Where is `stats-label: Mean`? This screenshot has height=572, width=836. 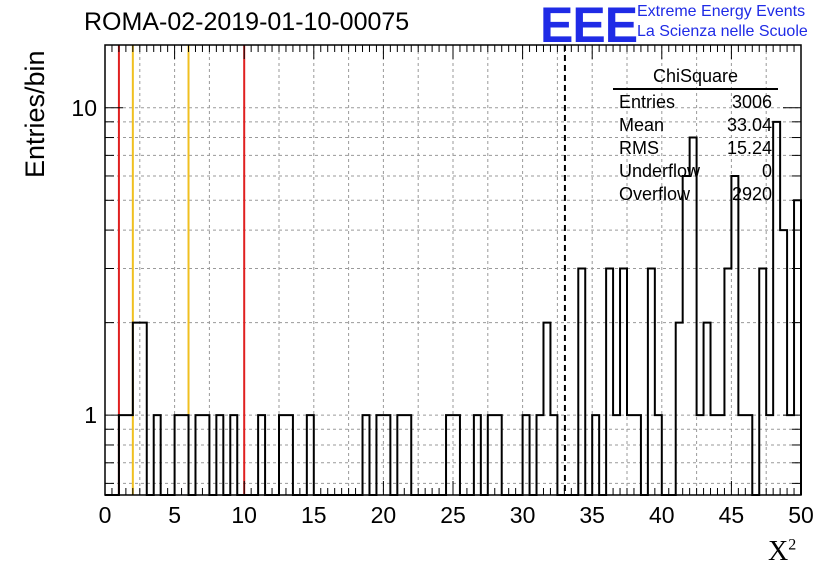 stats-label: Mean is located at coordinates (642, 125).